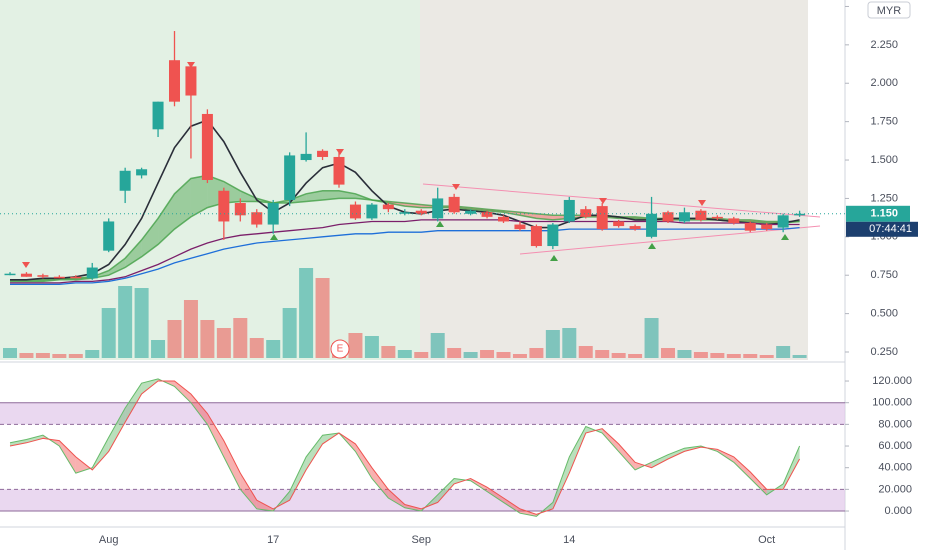  I want to click on y-tick-label: 120.000, so click(892, 381).